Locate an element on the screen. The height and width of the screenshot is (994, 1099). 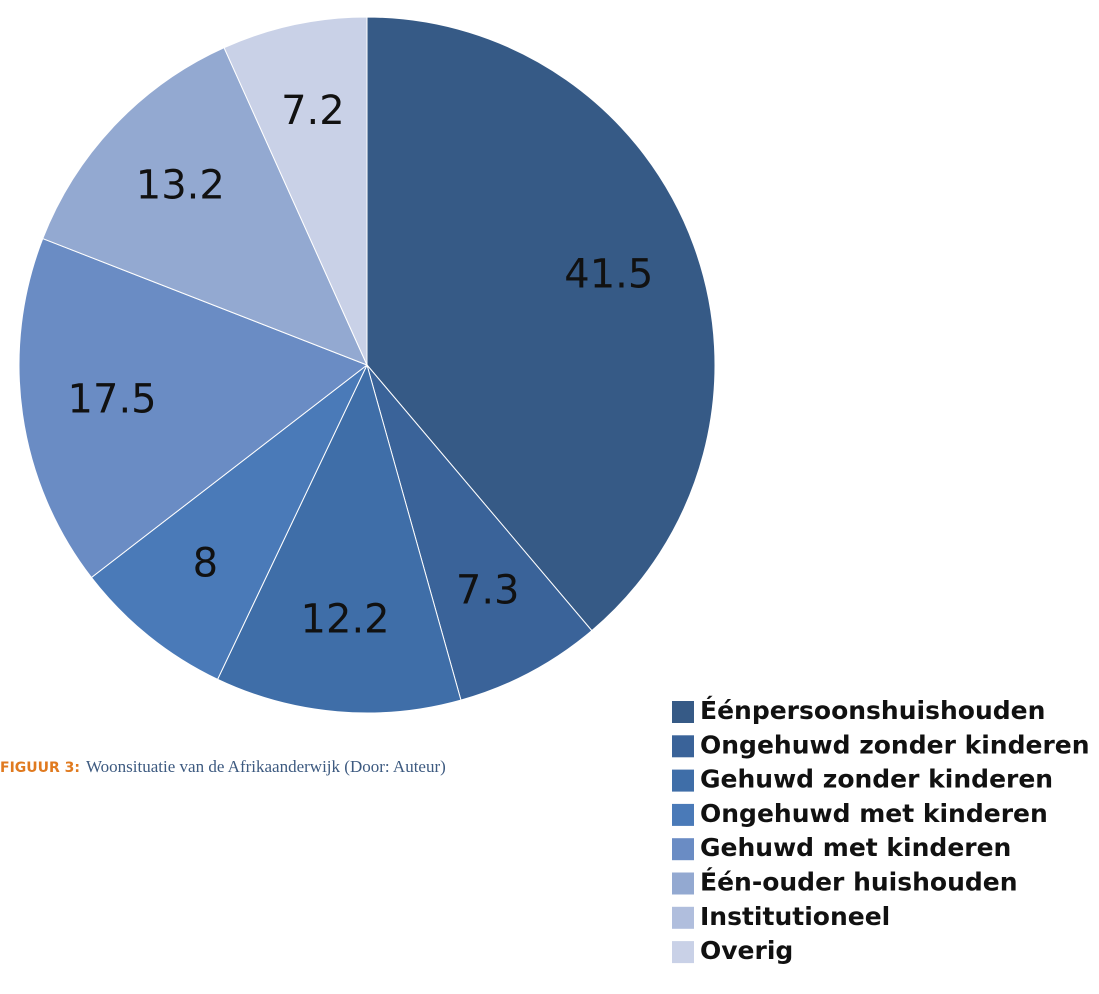
legend-label: Overig is located at coordinates (746, 950).